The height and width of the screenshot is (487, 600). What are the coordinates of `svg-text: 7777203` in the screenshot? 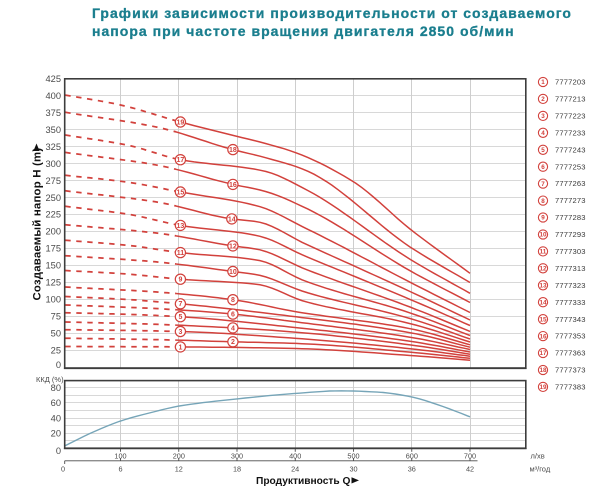 It's located at (570, 82).